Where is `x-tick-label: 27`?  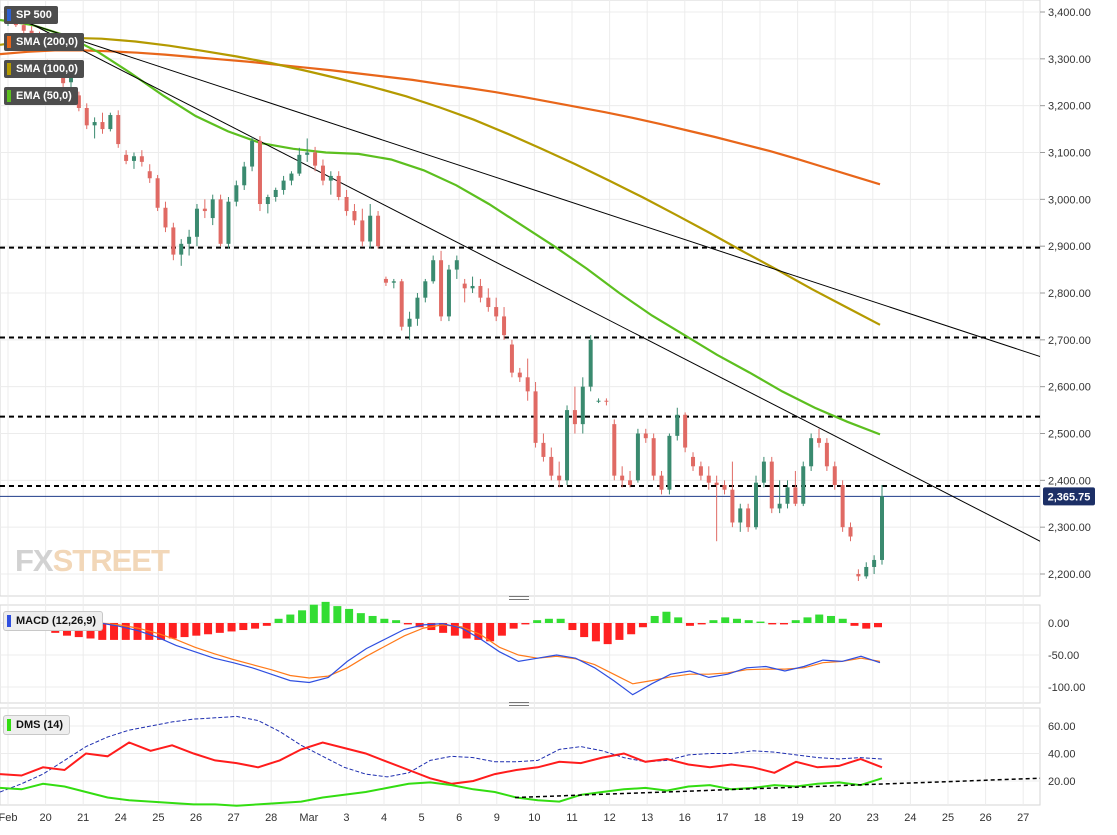 x-tick-label: 27 is located at coordinates (1023, 818).